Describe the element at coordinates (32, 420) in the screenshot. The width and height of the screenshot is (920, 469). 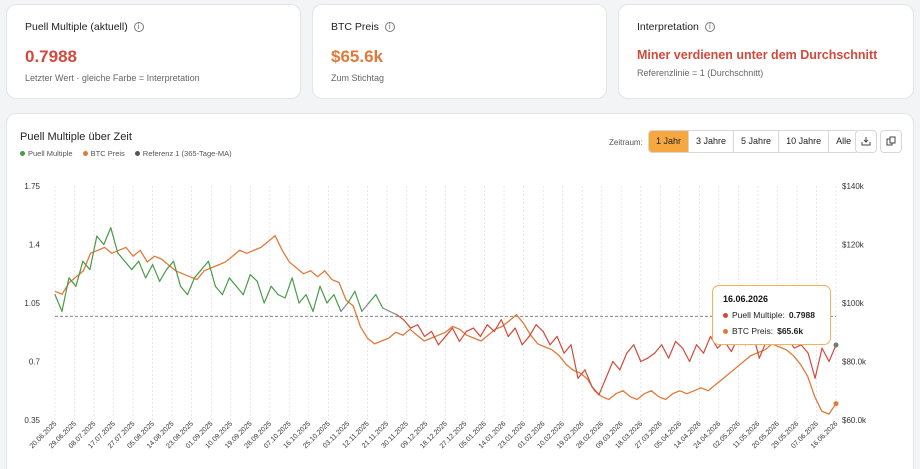
I see `y-left-tick-label: 0.35` at that location.